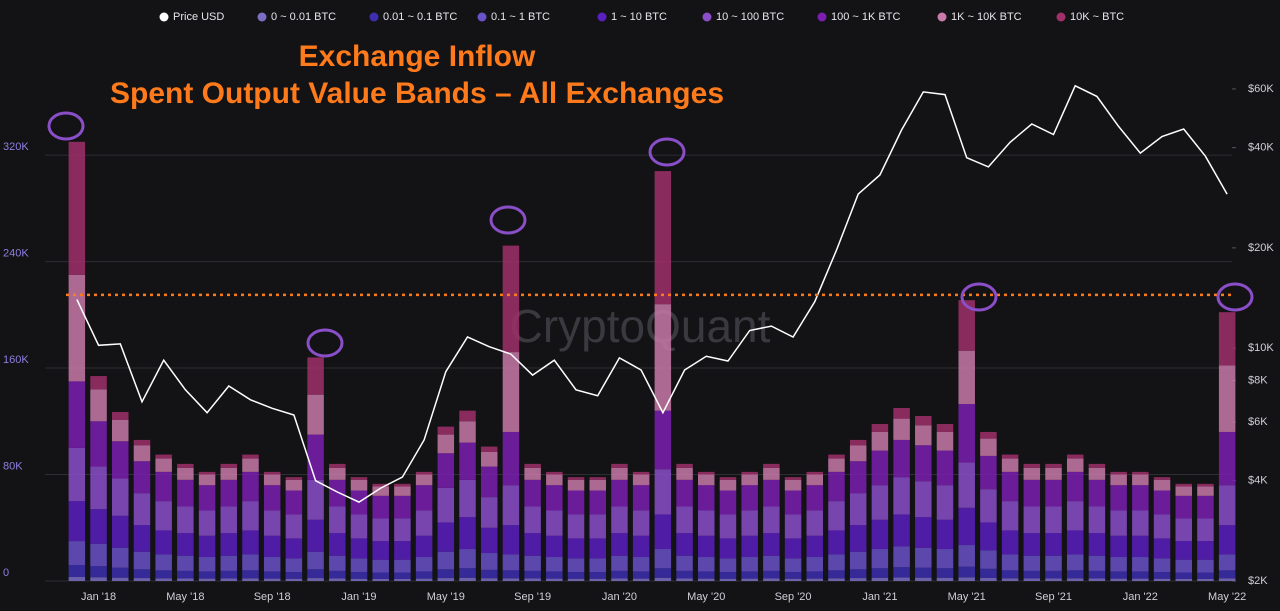  I want to click on y2-tick-label: $40K, so click(1261, 148).